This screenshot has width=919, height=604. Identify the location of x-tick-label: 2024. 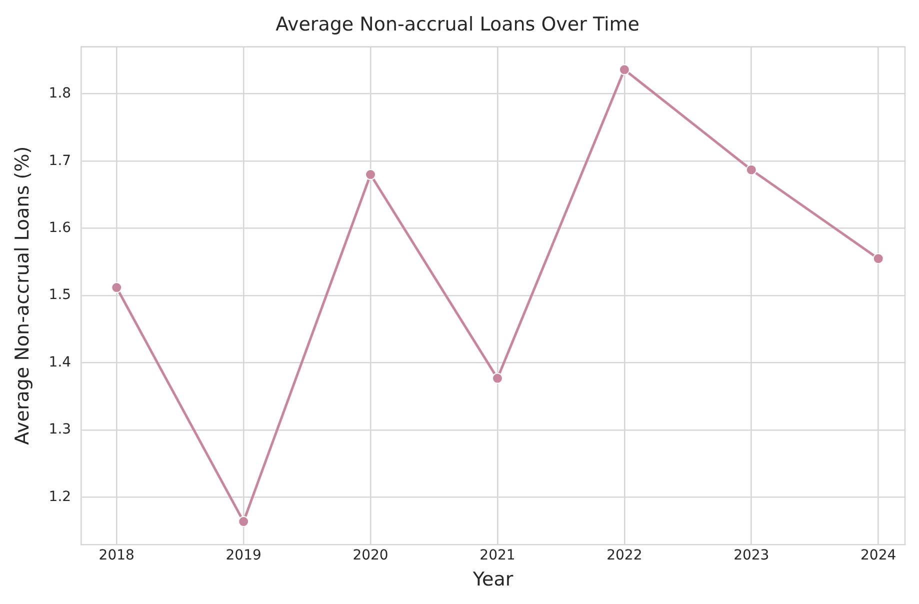
(878, 555).